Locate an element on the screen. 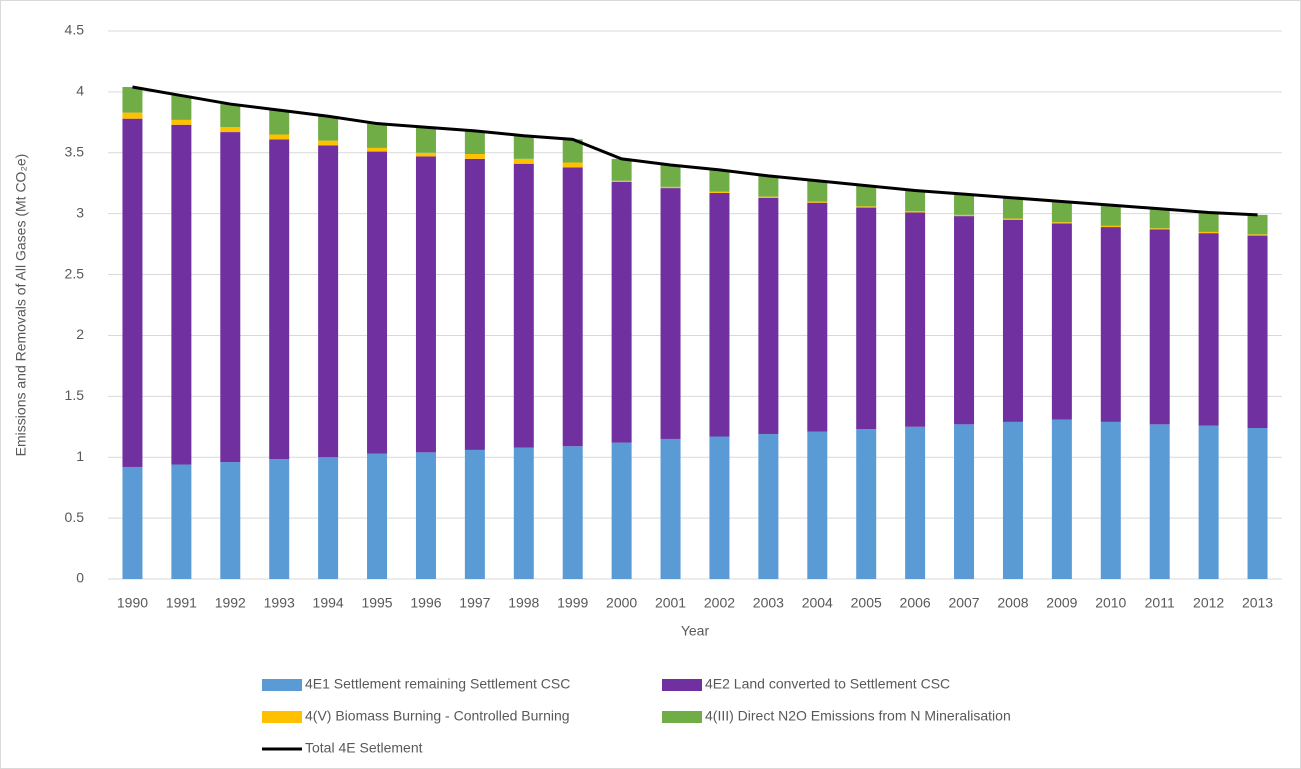  y-tick-label: 4 is located at coordinates (80, 91).